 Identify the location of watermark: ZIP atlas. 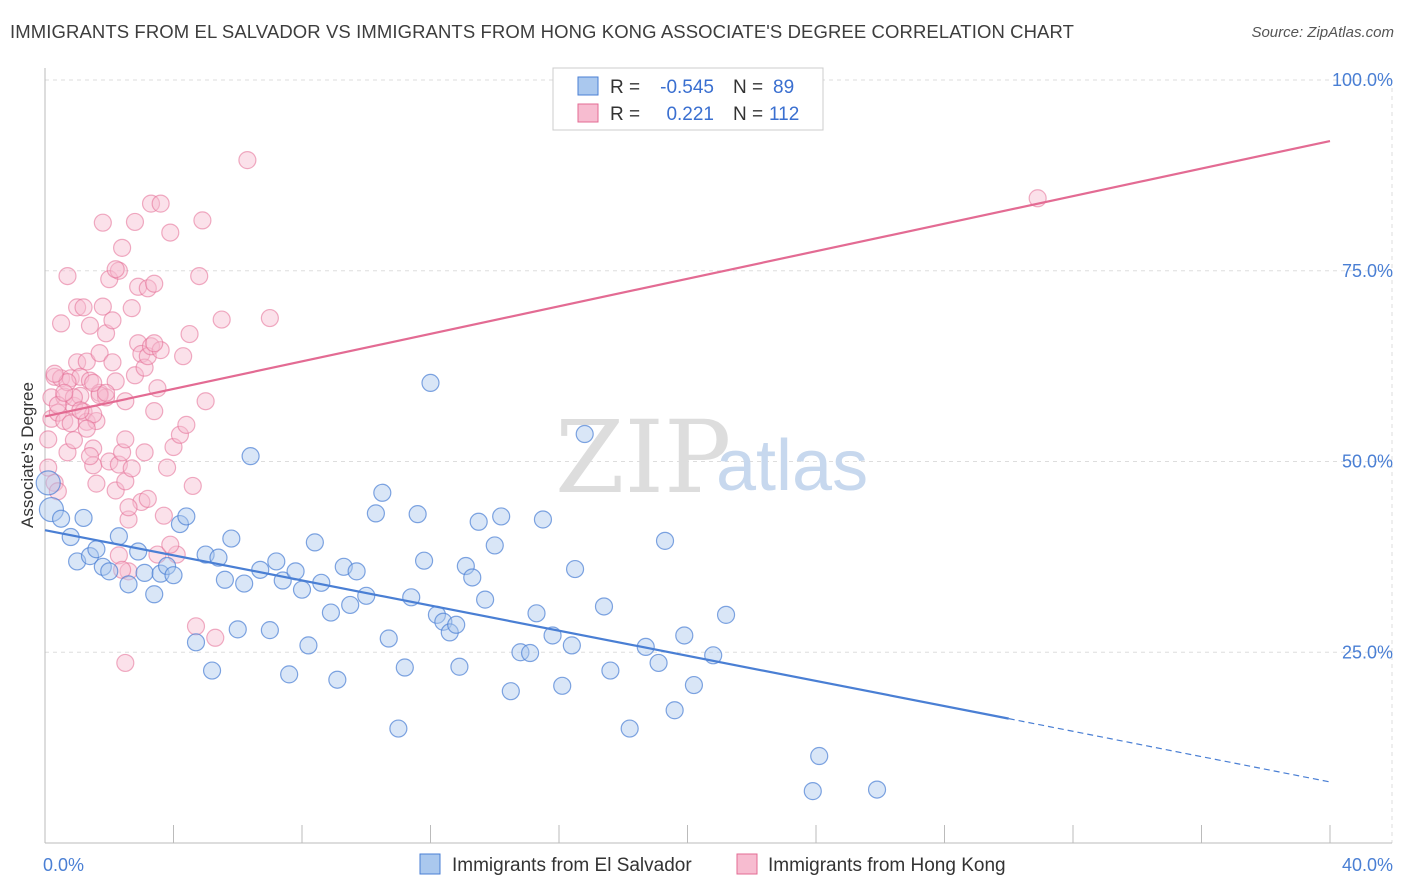
(711, 457).